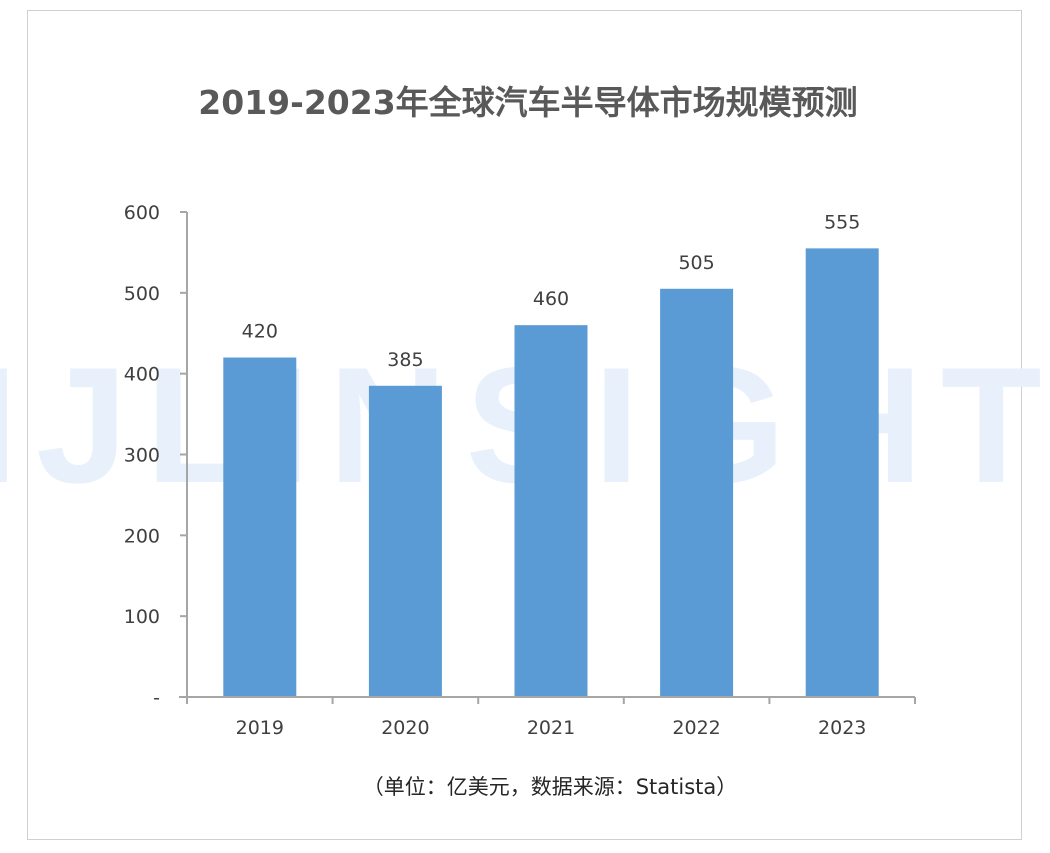 The width and height of the screenshot is (1050, 853). What do you see at coordinates (142, 456) in the screenshot?
I see `y-tick-label: 300` at bounding box center [142, 456].